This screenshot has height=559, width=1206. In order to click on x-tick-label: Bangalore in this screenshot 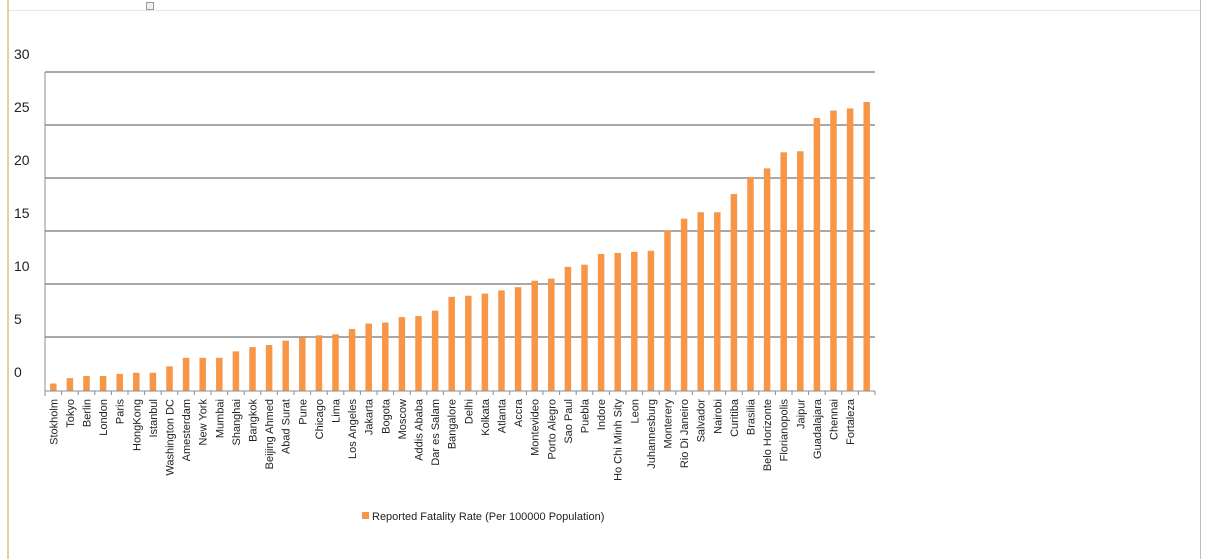, I will do `click(453, 424)`.